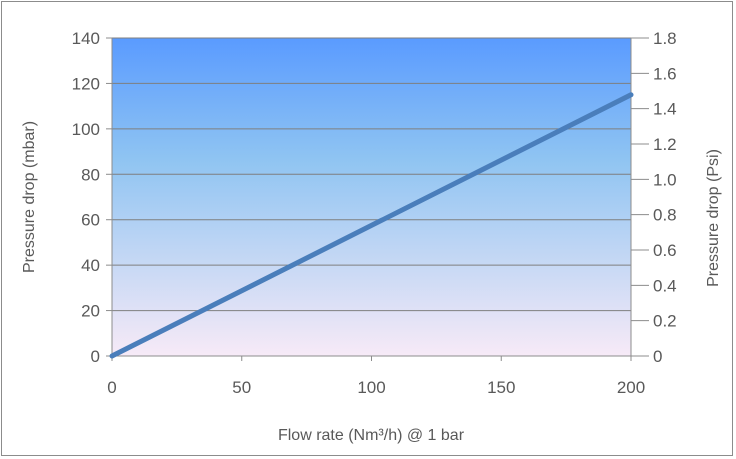 Image resolution: width=736 pixels, height=459 pixels. Describe the element at coordinates (631, 387) in the screenshot. I see `x-tick-label: 200` at that location.